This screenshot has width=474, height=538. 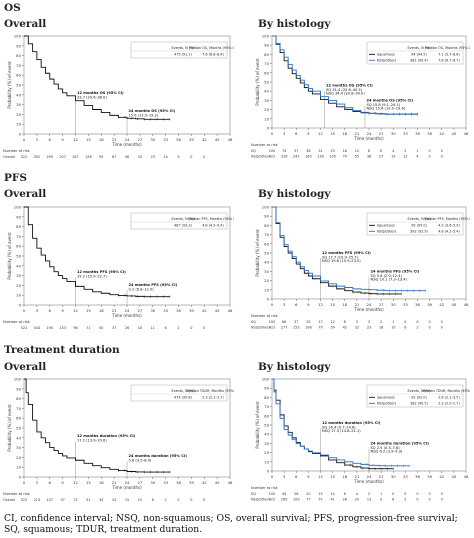 I want to click on annotation-value: NSQ 17.3 (13.8–21.1), so click(x=341, y=431).